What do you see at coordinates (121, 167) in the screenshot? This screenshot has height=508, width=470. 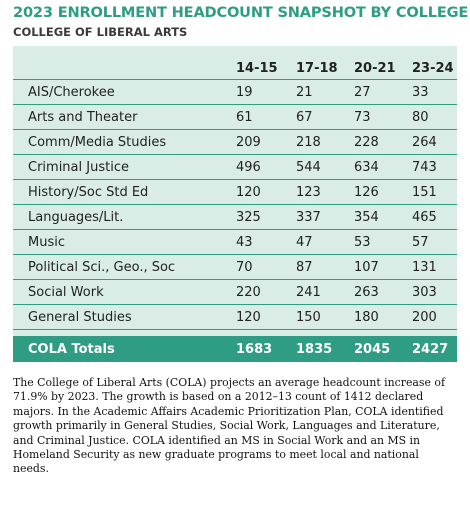 I see `dept-name: Criminal Justice` at bounding box center [121, 167].